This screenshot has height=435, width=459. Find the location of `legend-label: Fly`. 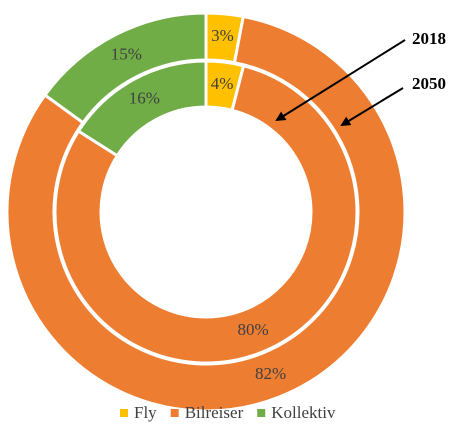

legend-label: Fly is located at coordinates (145, 412).